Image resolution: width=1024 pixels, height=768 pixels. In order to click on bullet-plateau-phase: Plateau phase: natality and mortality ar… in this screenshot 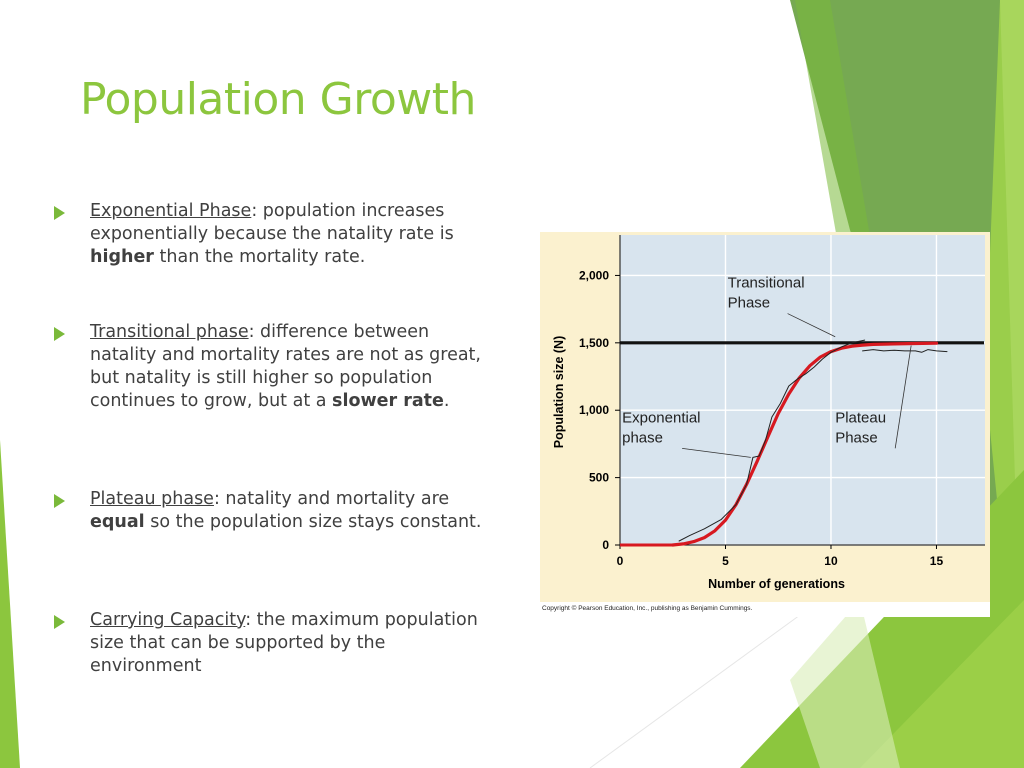, I will do `click(279, 511)`.